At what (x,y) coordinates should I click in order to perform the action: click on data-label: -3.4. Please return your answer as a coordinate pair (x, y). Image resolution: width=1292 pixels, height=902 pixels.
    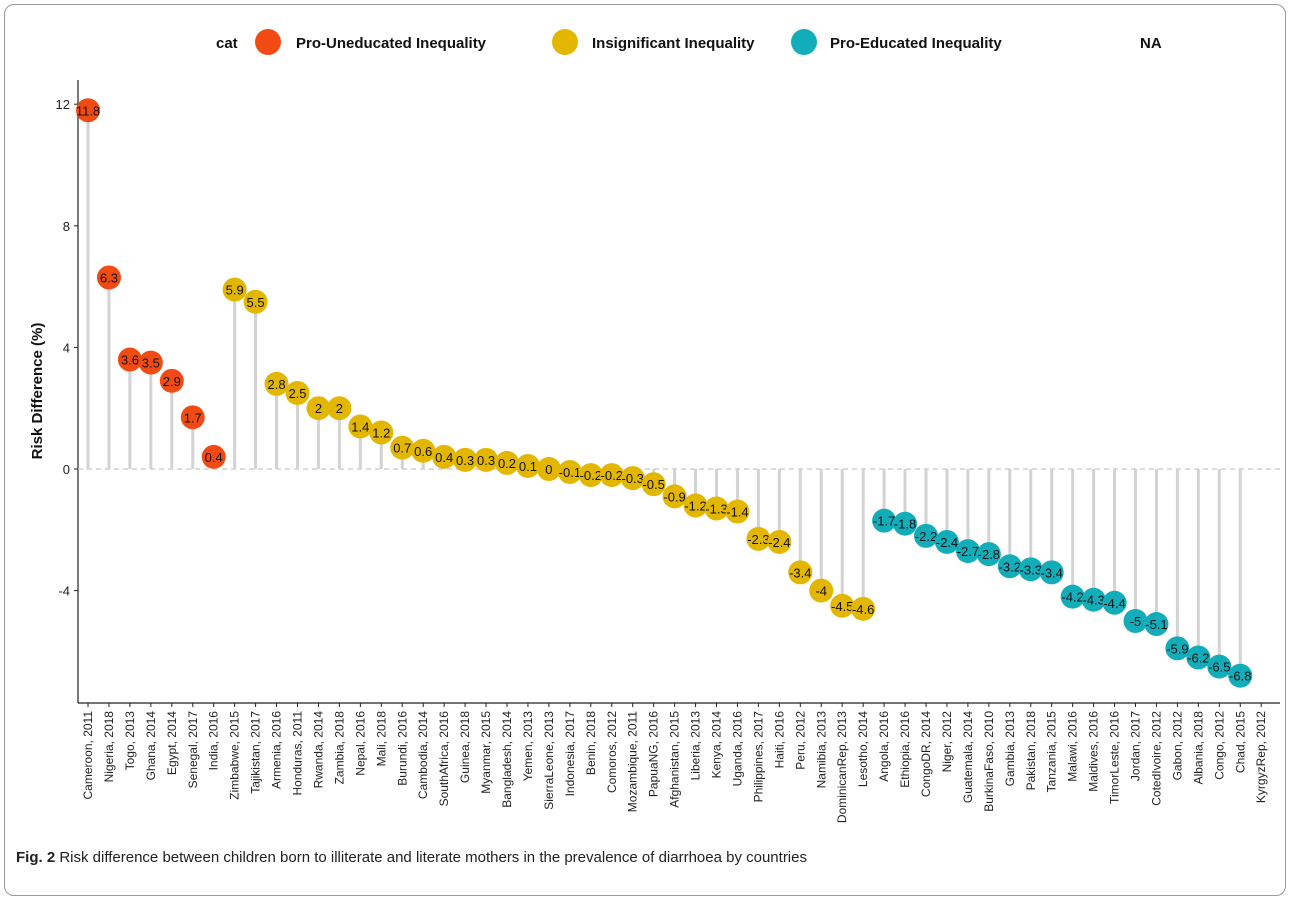
    Looking at the image, I should click on (800, 572).